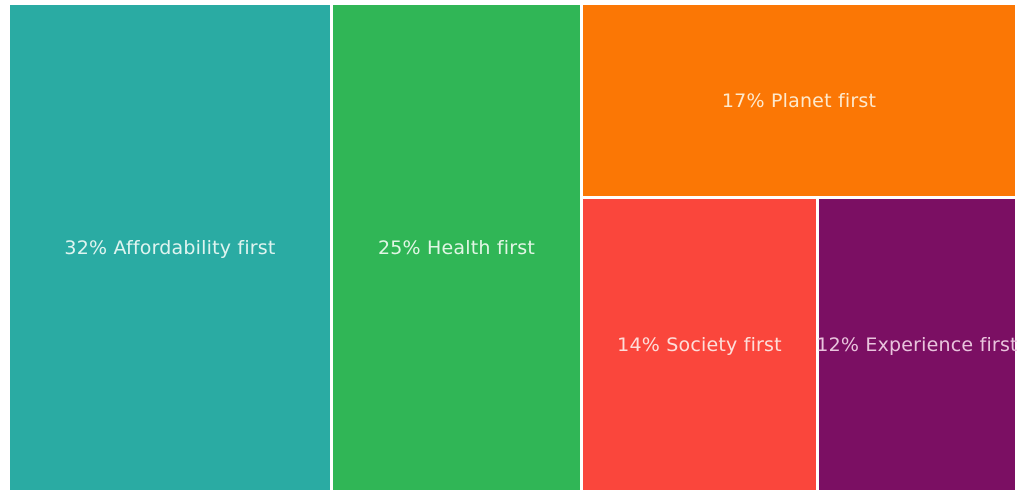 This screenshot has height=503, width=1024. I want to click on treemap-cell-experience-first: 12% Experience first, so click(917, 344).